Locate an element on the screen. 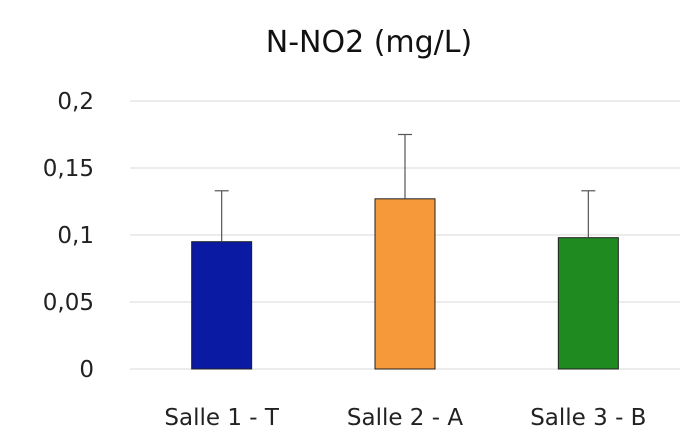 This screenshot has width=700, height=433. chart-title: N-NO2 (mg/L) is located at coordinates (369, 42).